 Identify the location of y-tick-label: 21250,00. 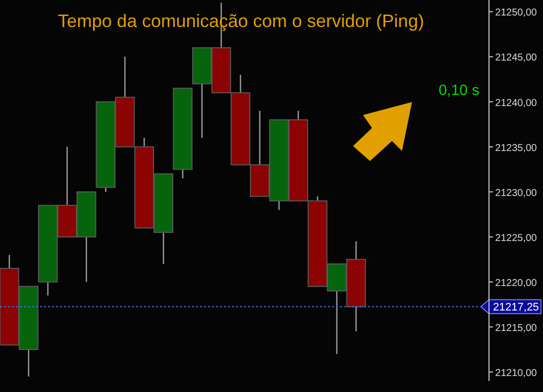
(516, 13).